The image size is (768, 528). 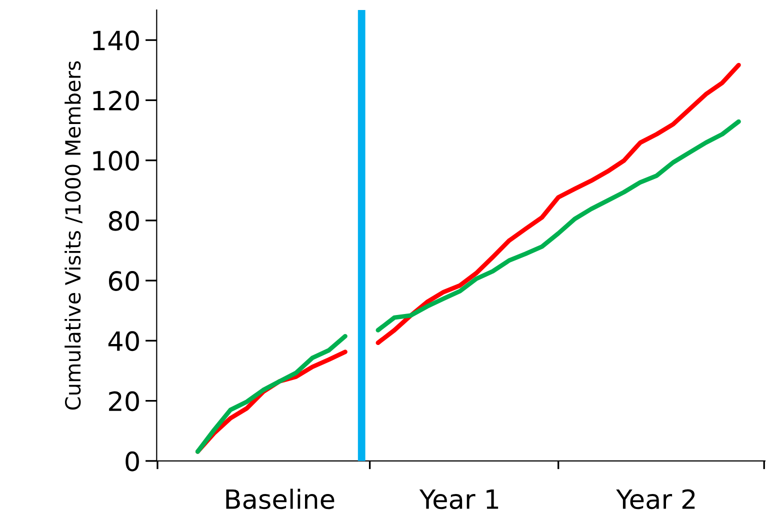 I want to click on y-tick-label: 120, so click(x=116, y=100).